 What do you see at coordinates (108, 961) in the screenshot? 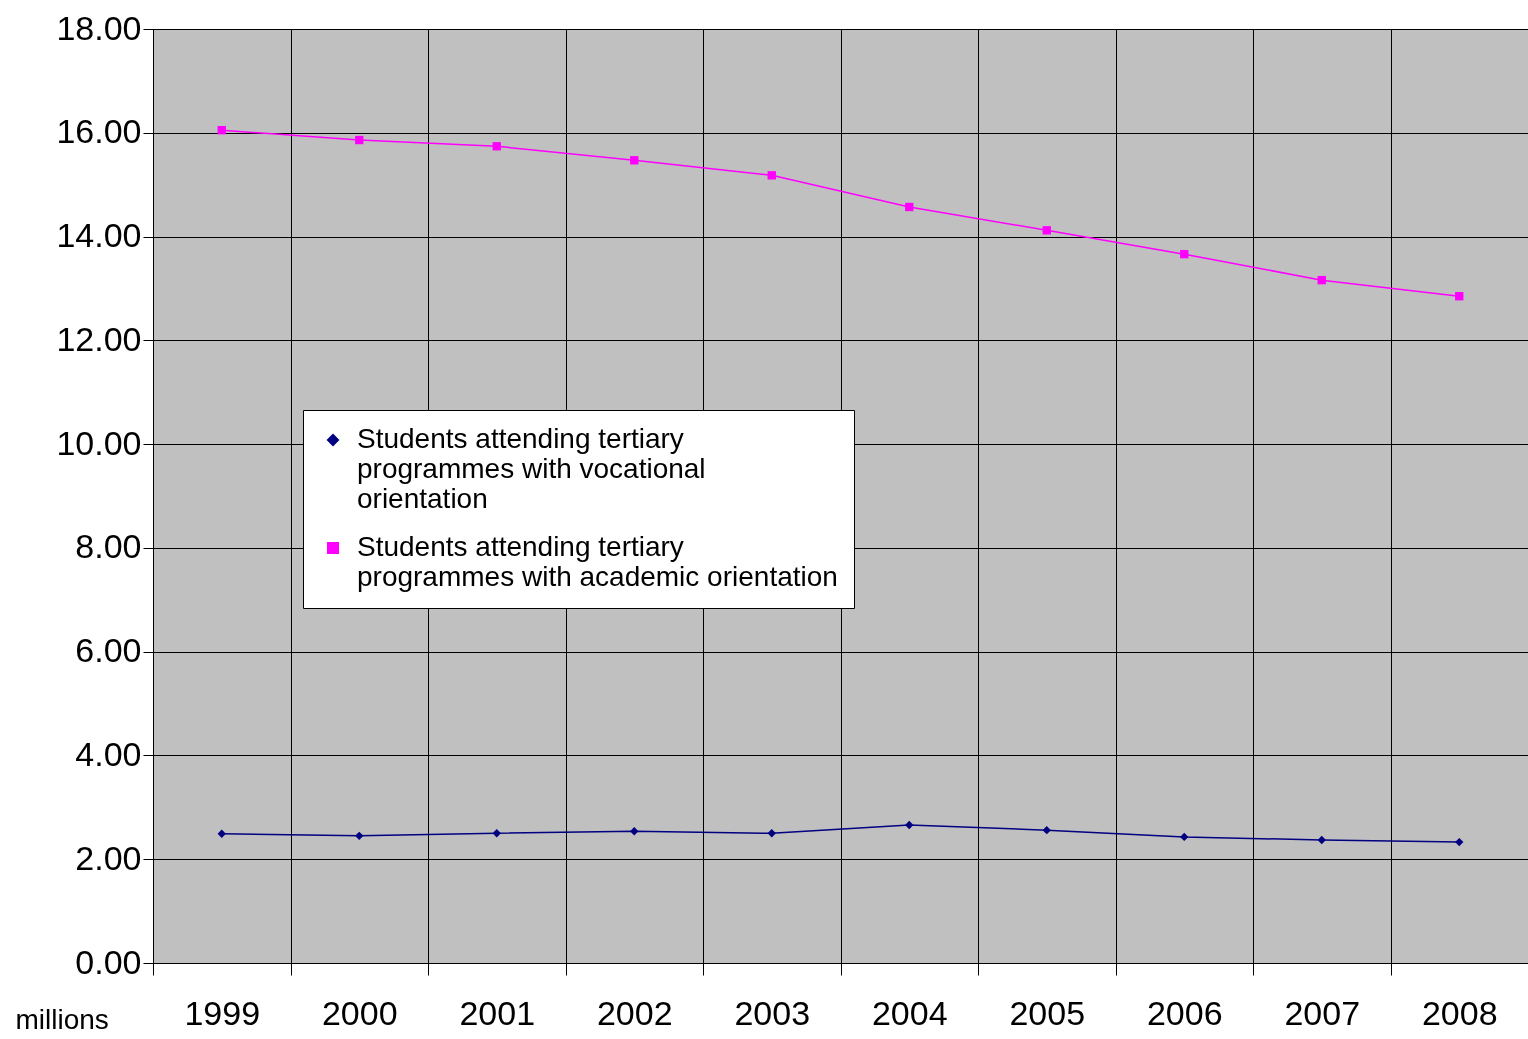
I see `y-tick-label: 0.00` at bounding box center [108, 961].